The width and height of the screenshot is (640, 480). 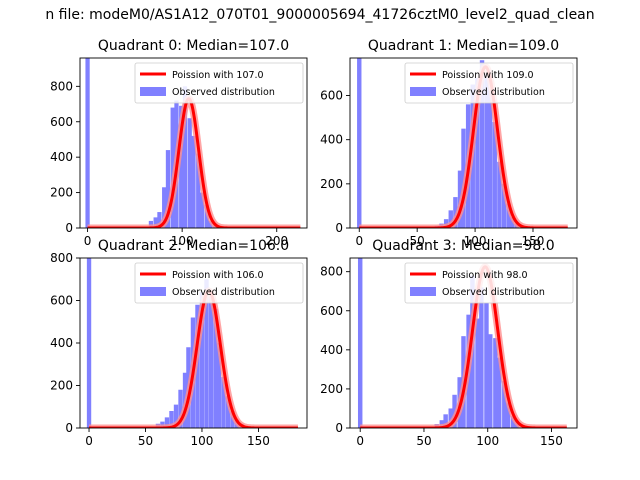 What do you see at coordinates (463, 46) in the screenshot?
I see `panel-title: Quadrant 1: Median=109.0` at bounding box center [463, 46].